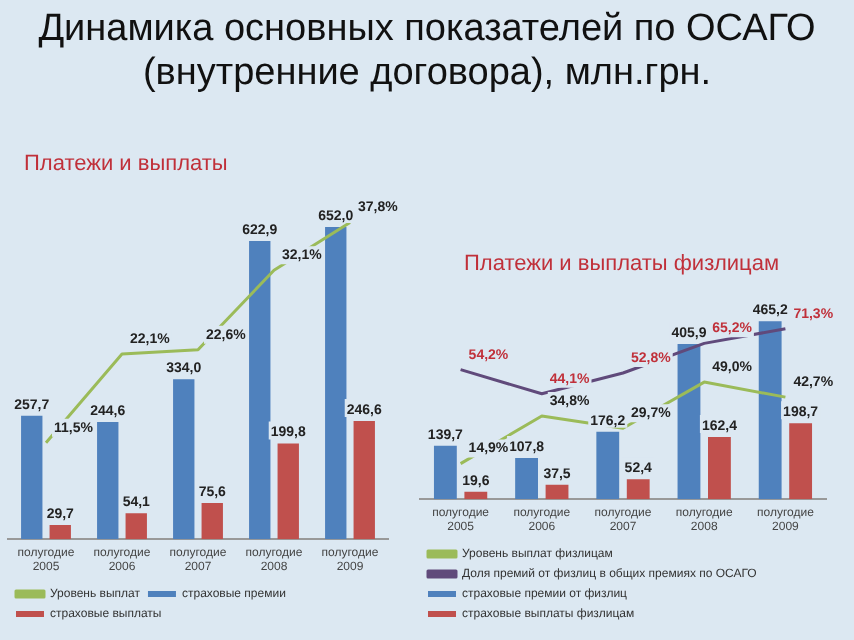  Describe the element at coordinates (427, 52) in the screenshot. I see `chart-title: Динамика основных показателей по ОСАГО (внутренние договора), млн.грн.` at that location.